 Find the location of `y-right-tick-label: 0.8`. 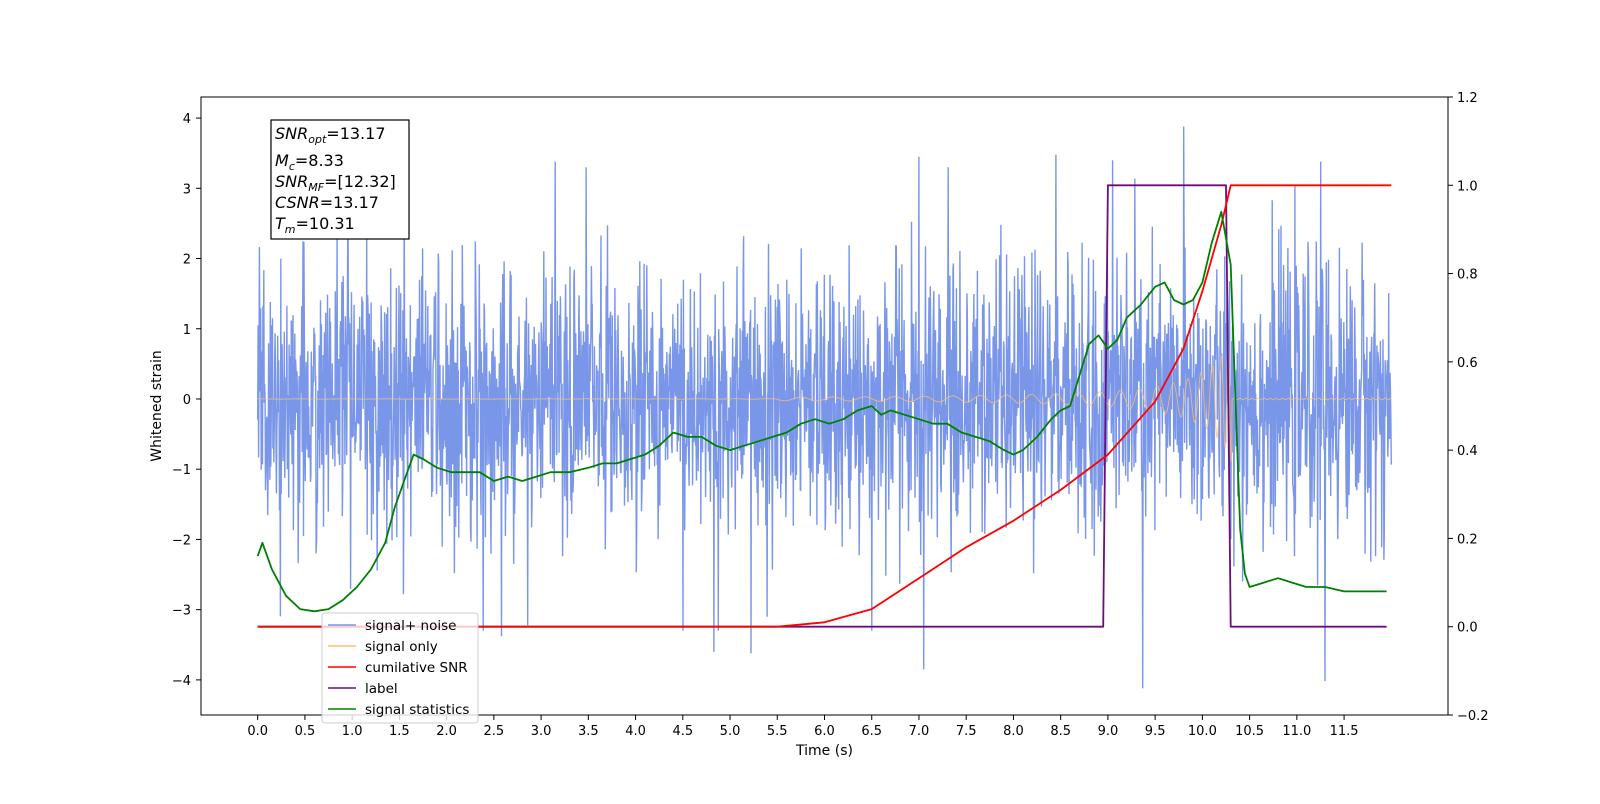

y-right-tick-label: 0.8 is located at coordinates (1467, 275).